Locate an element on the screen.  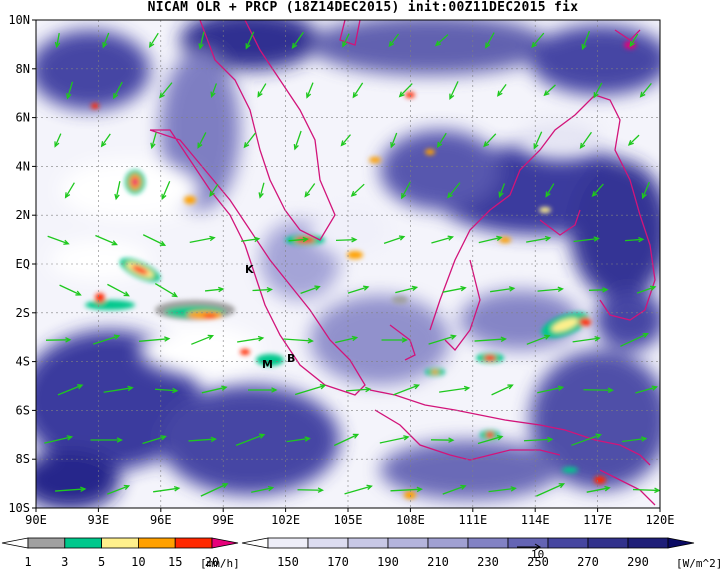
lat-tick-label: 2N is located at coordinates (23, 215).